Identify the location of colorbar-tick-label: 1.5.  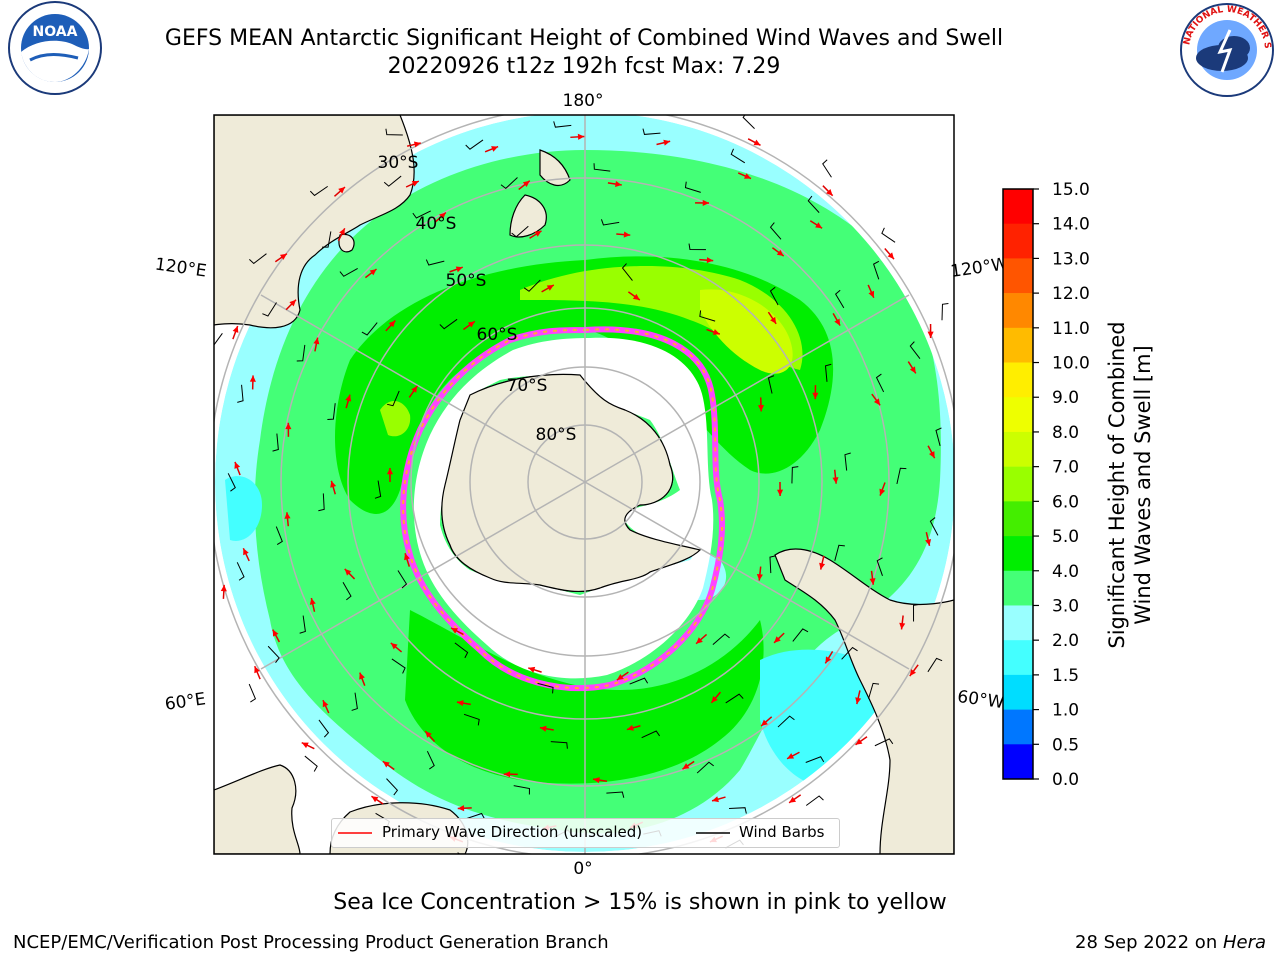
(1065, 676).